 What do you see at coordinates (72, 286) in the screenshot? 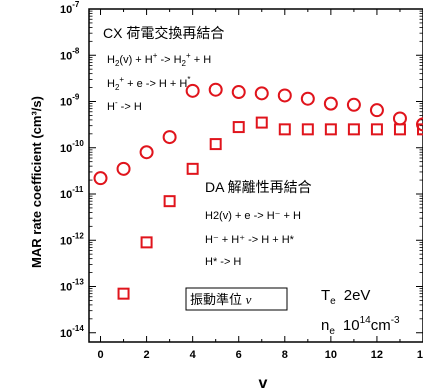
I see `y-tick-label: 10⁻¹³` at bounding box center [72, 286].